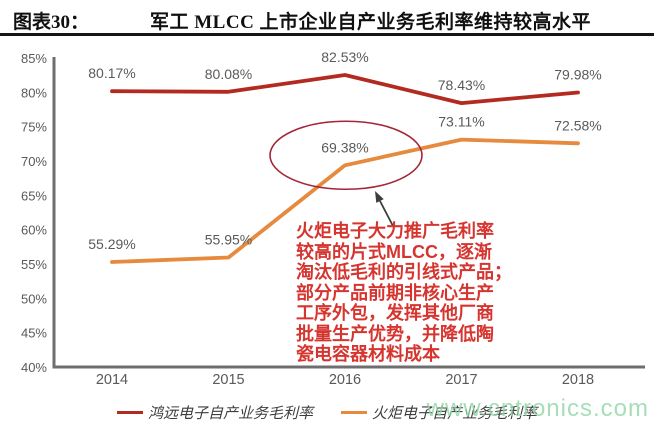 The height and width of the screenshot is (430, 654). I want to click on x-tick-label: 2017, so click(461, 380).